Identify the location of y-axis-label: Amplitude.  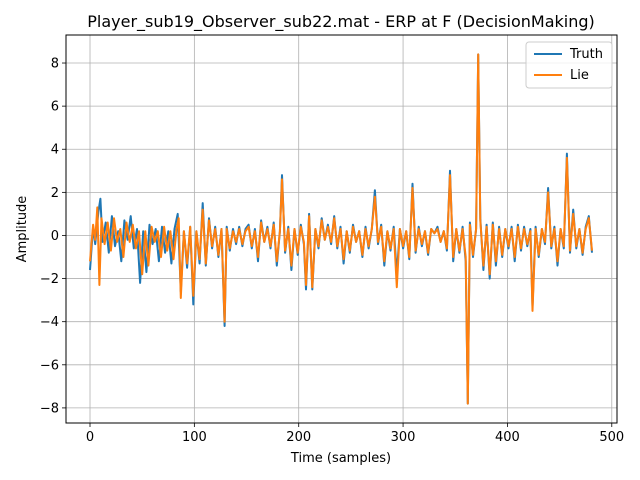
(22, 229).